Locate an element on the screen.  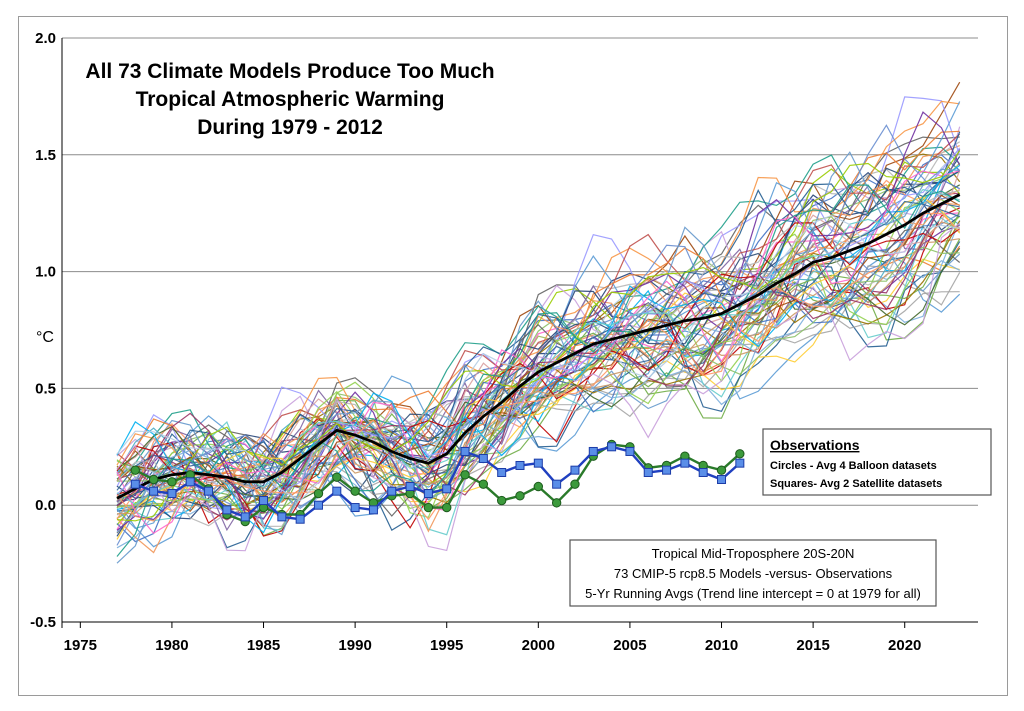
y-axis-label: °C is located at coordinates (45, 337).